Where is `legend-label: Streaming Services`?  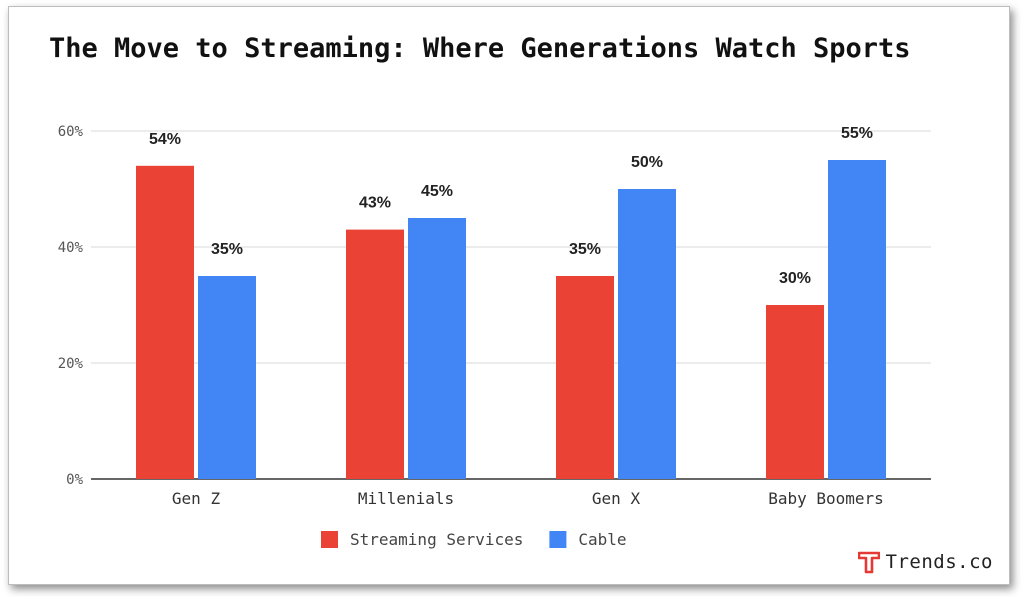 legend-label: Streaming Services is located at coordinates (436, 539).